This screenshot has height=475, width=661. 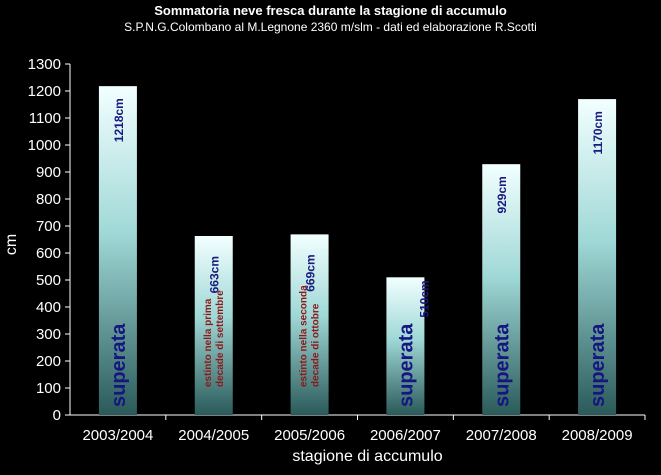 I want to click on y-tick-label: 1200, so click(x=44, y=91).